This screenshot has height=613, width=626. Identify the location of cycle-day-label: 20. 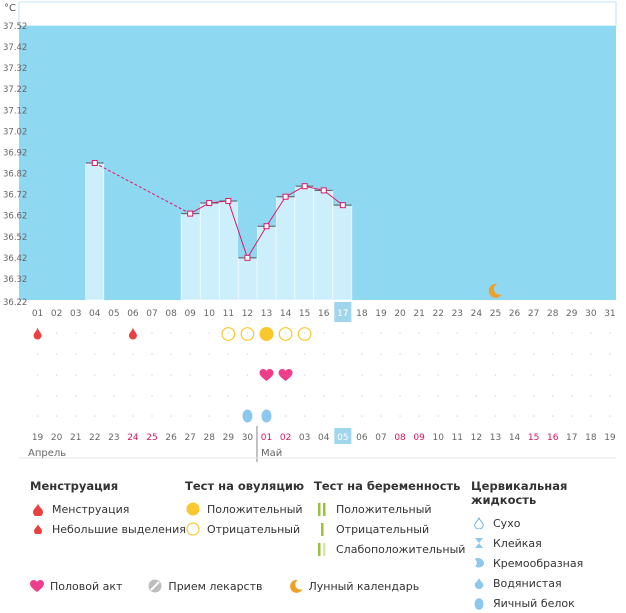
(400, 314).